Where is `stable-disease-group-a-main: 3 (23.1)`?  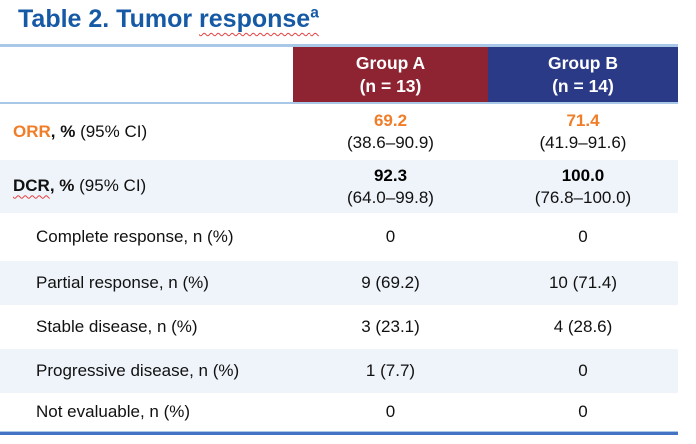 stable-disease-group-a-main: 3 (23.1) is located at coordinates (390, 327).